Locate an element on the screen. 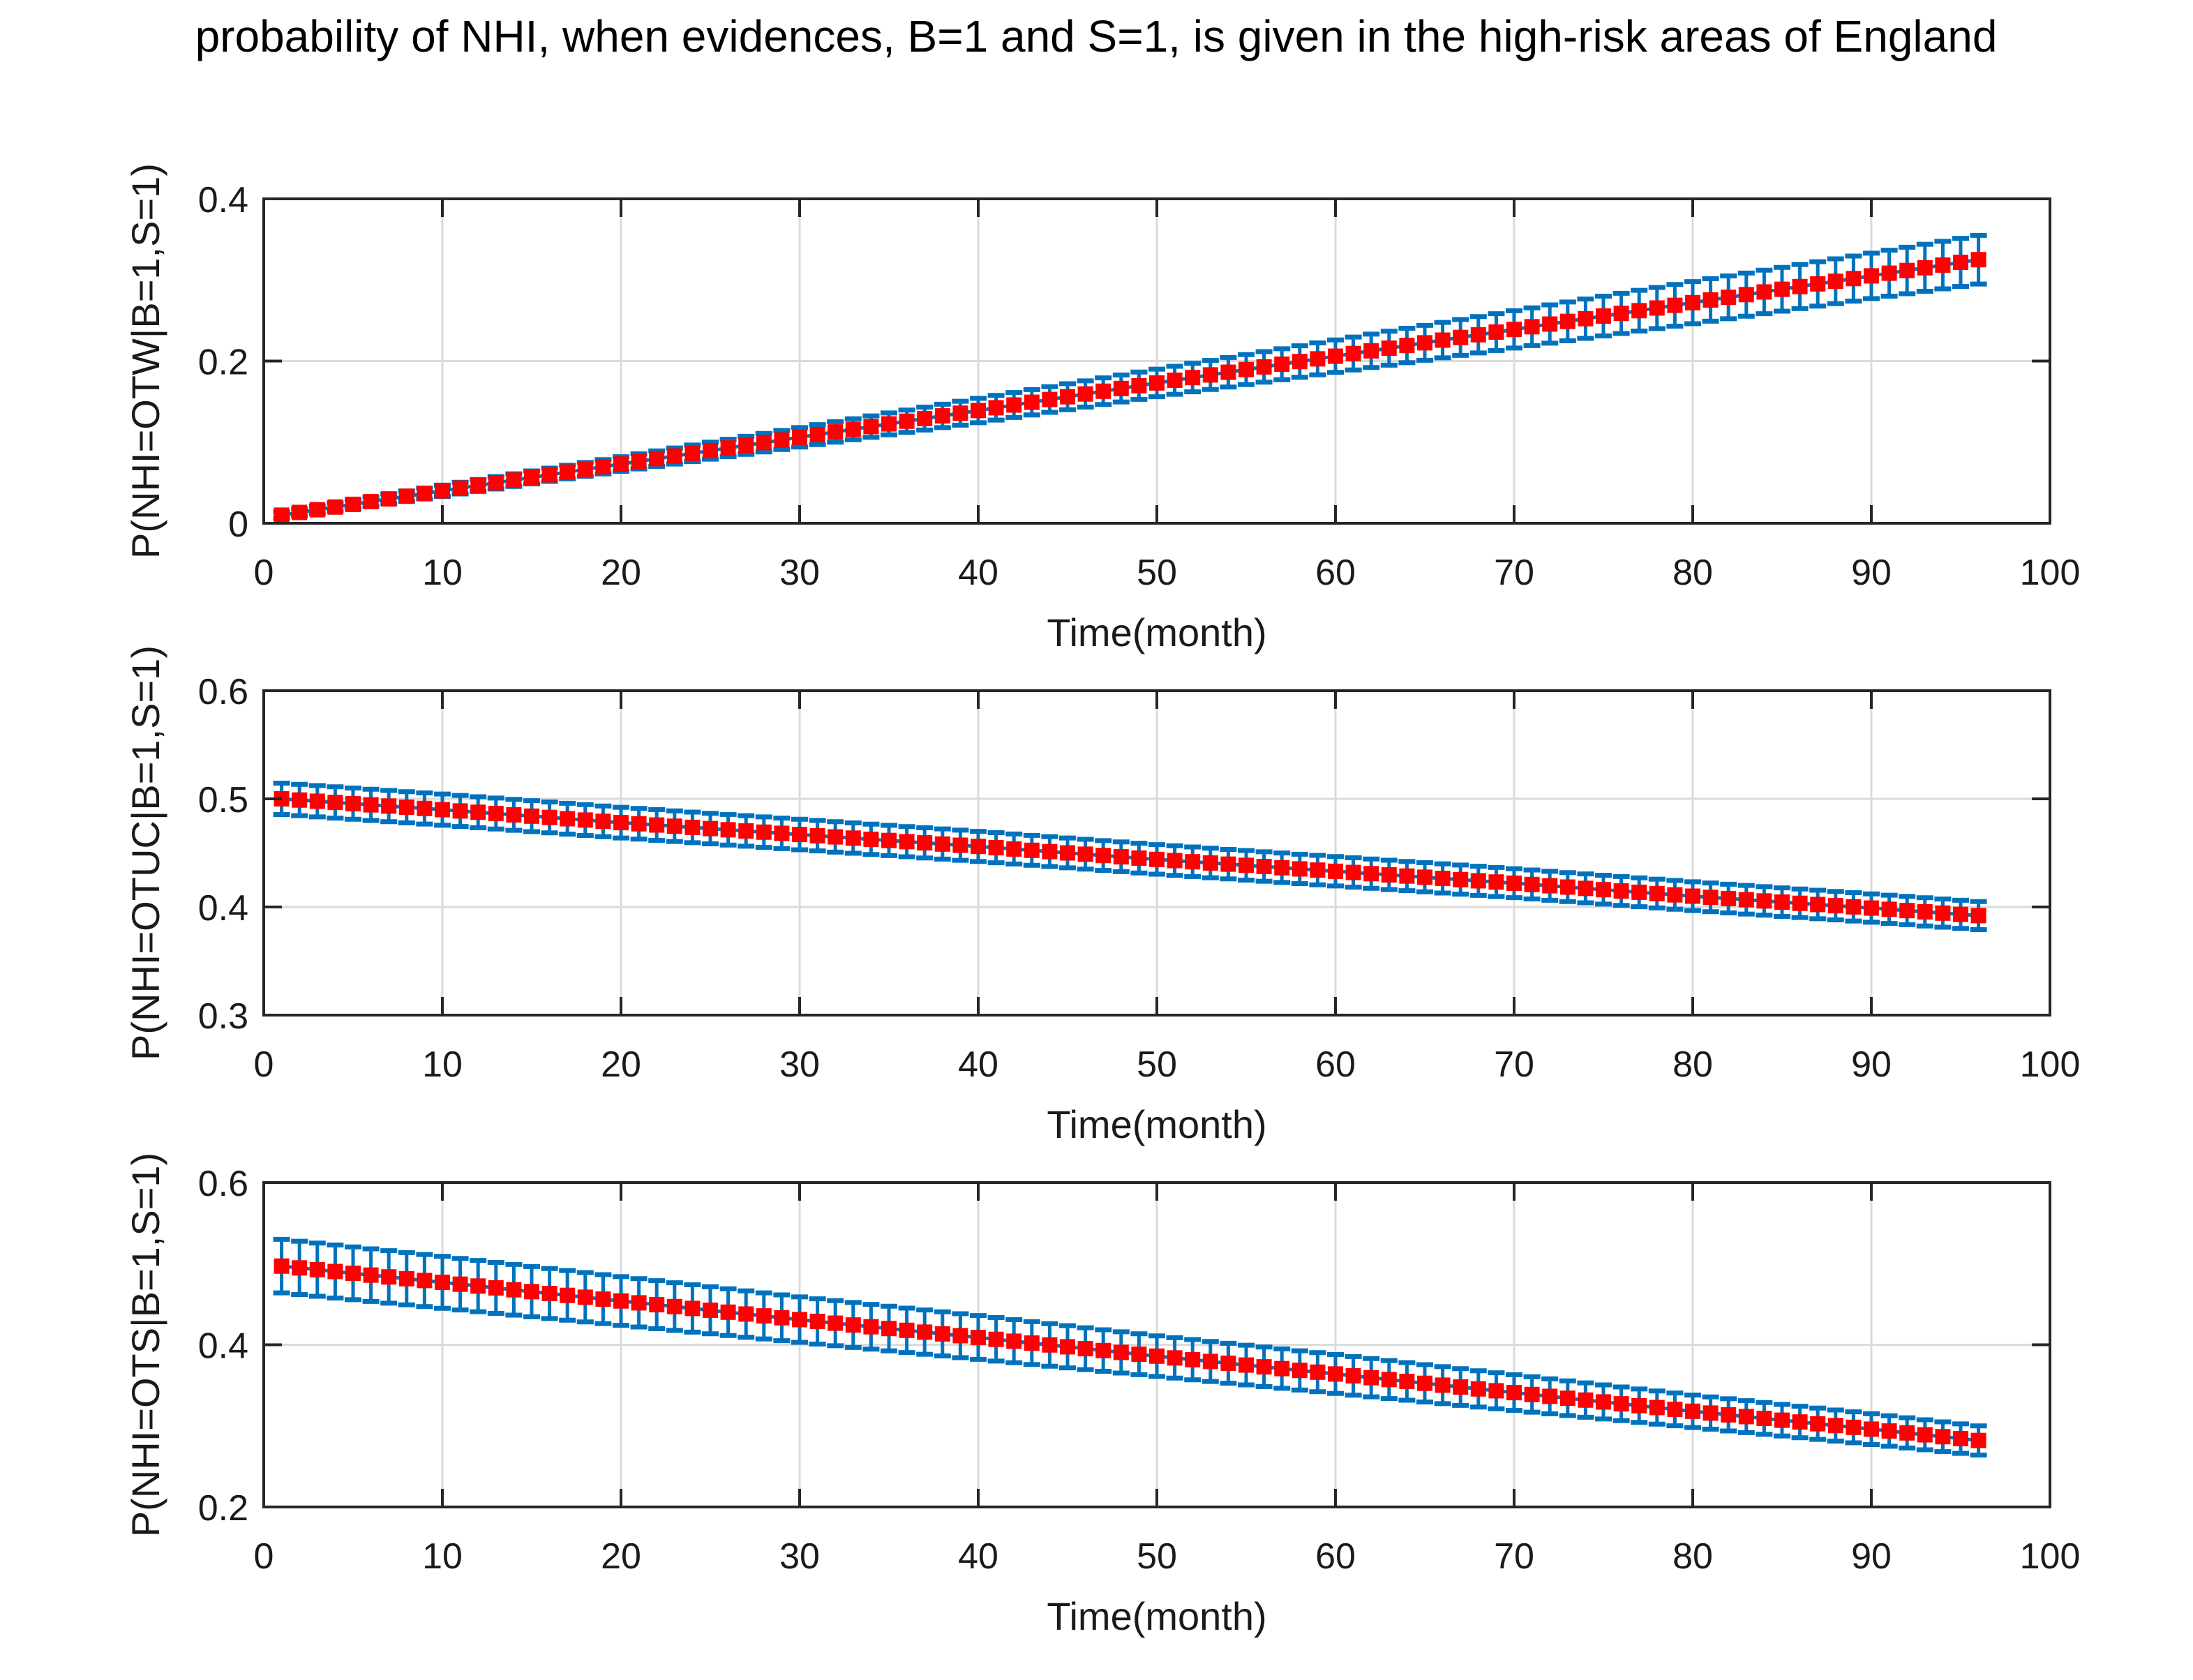  x-tick-label: 10 is located at coordinates (442, 573).